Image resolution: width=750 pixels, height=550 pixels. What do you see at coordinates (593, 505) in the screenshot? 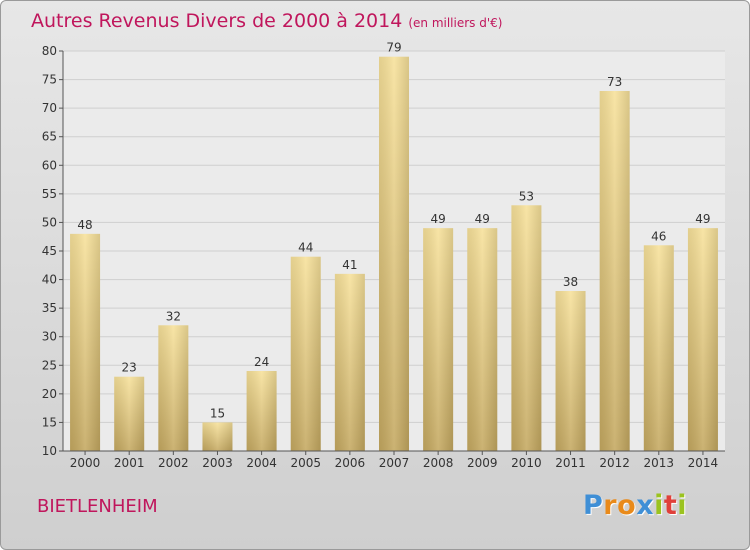
I see `logo-letter: P` at bounding box center [593, 505].